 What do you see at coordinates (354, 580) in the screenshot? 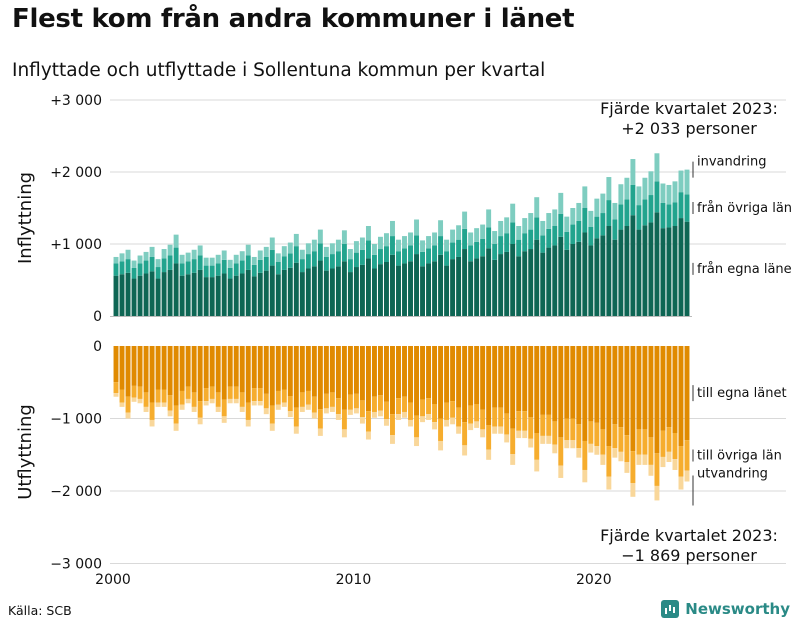
I see `x-tick-label: 2010` at bounding box center [354, 580].